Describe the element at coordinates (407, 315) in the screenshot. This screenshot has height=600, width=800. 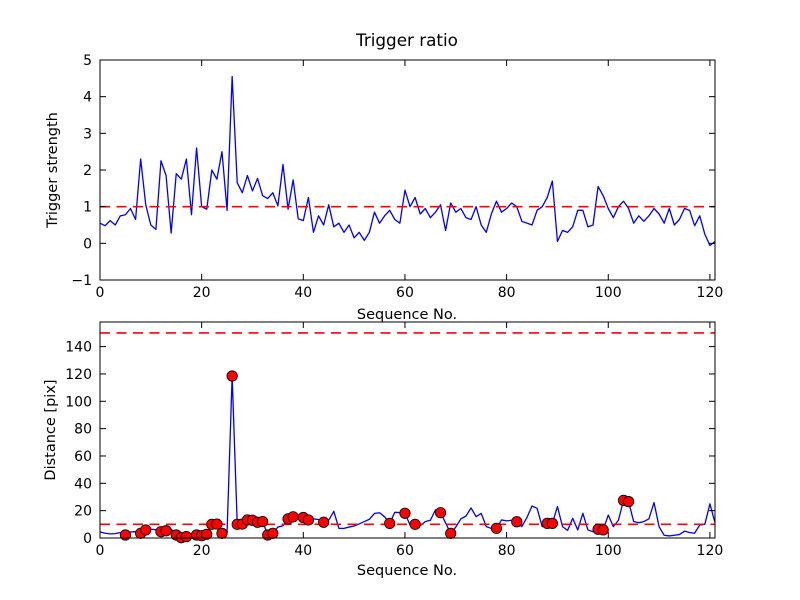
I see `top-plot-xlabel: Sequence No.` at that location.